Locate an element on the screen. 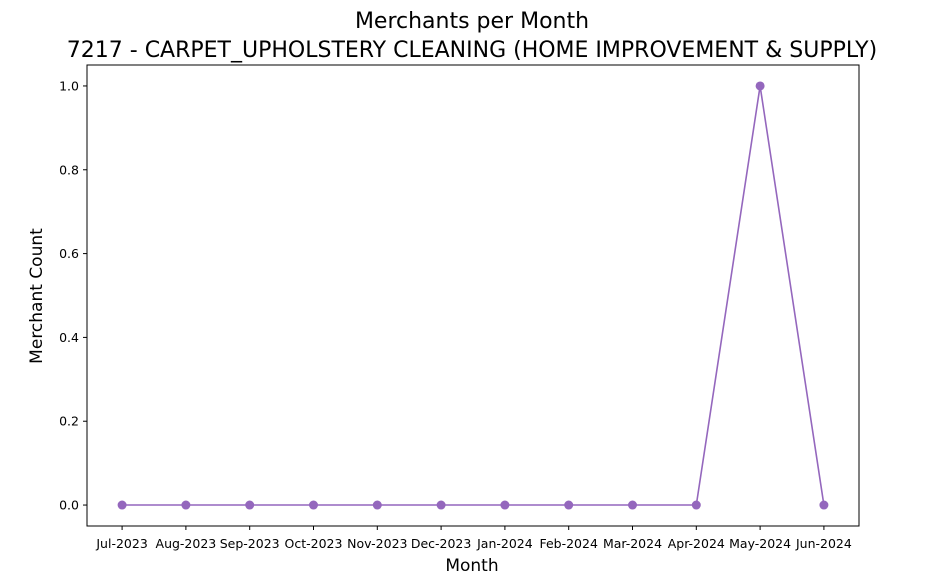  x-tick-label: Jan-2024 is located at coordinates (504, 543).